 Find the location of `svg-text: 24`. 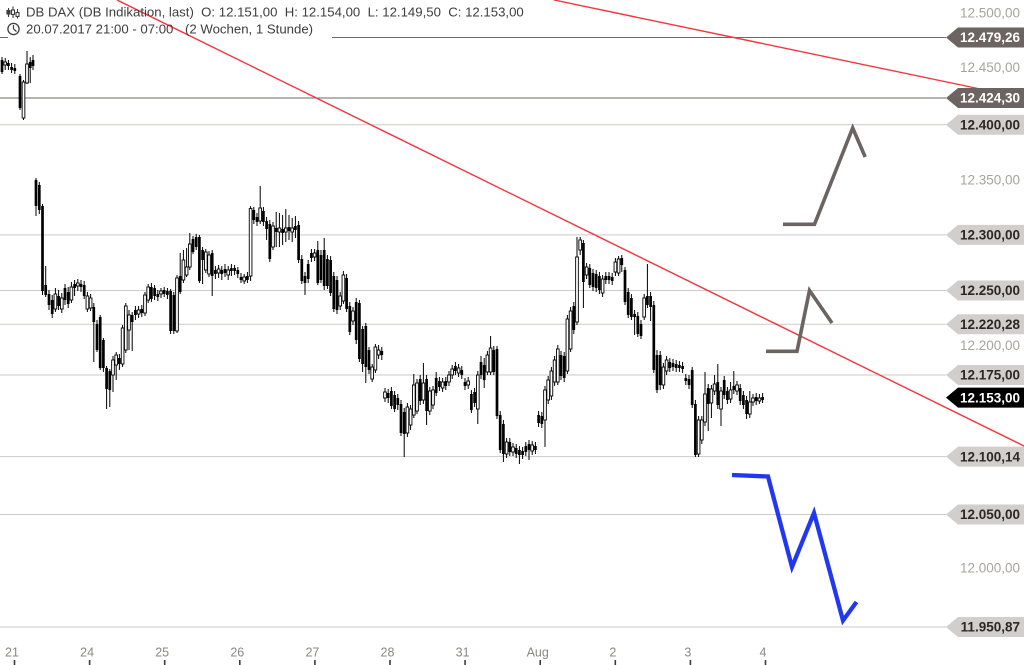

svg-text: 24 is located at coordinates (87, 653).